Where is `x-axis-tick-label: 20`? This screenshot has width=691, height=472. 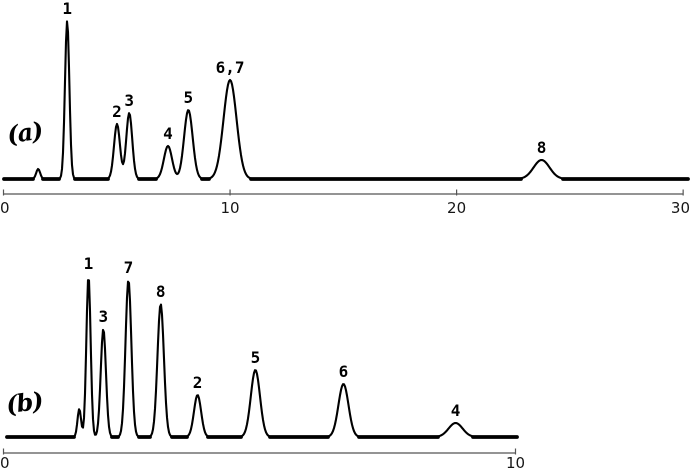
x-axis-tick-label: 20 is located at coordinates (456, 208).